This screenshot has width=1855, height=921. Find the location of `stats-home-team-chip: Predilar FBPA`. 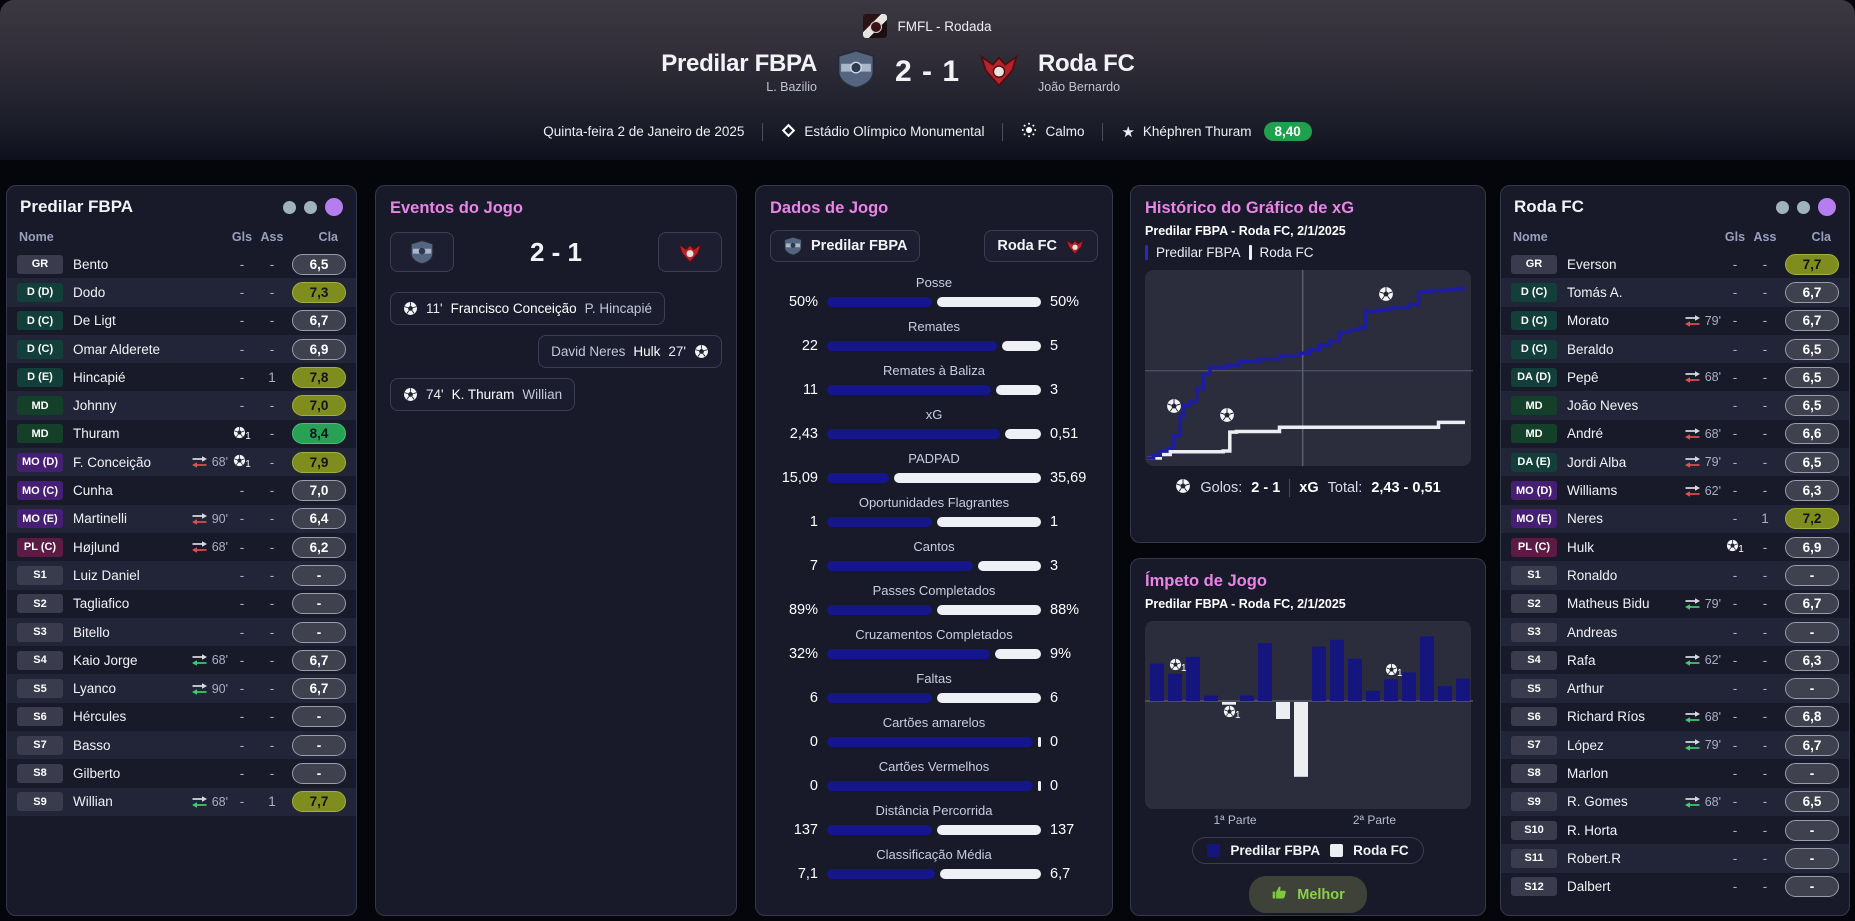

stats-home-team-chip: Predilar FBPA is located at coordinates (845, 246).